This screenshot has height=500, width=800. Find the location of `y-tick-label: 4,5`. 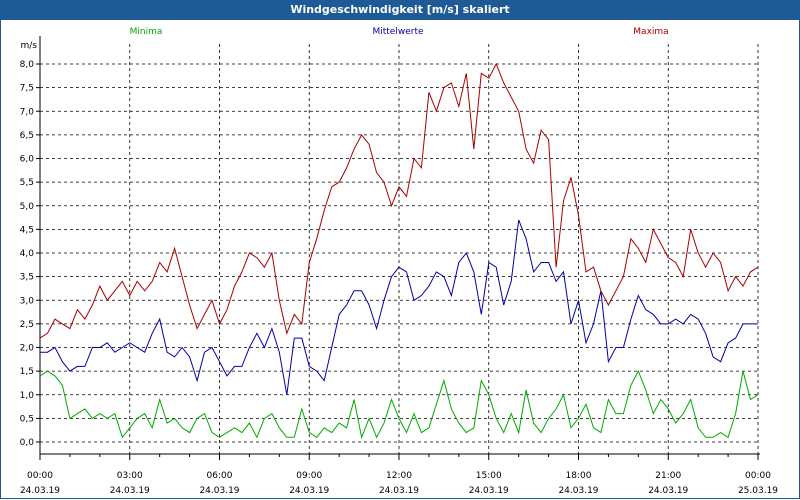

y-tick-label: 4,5 is located at coordinates (27, 230).